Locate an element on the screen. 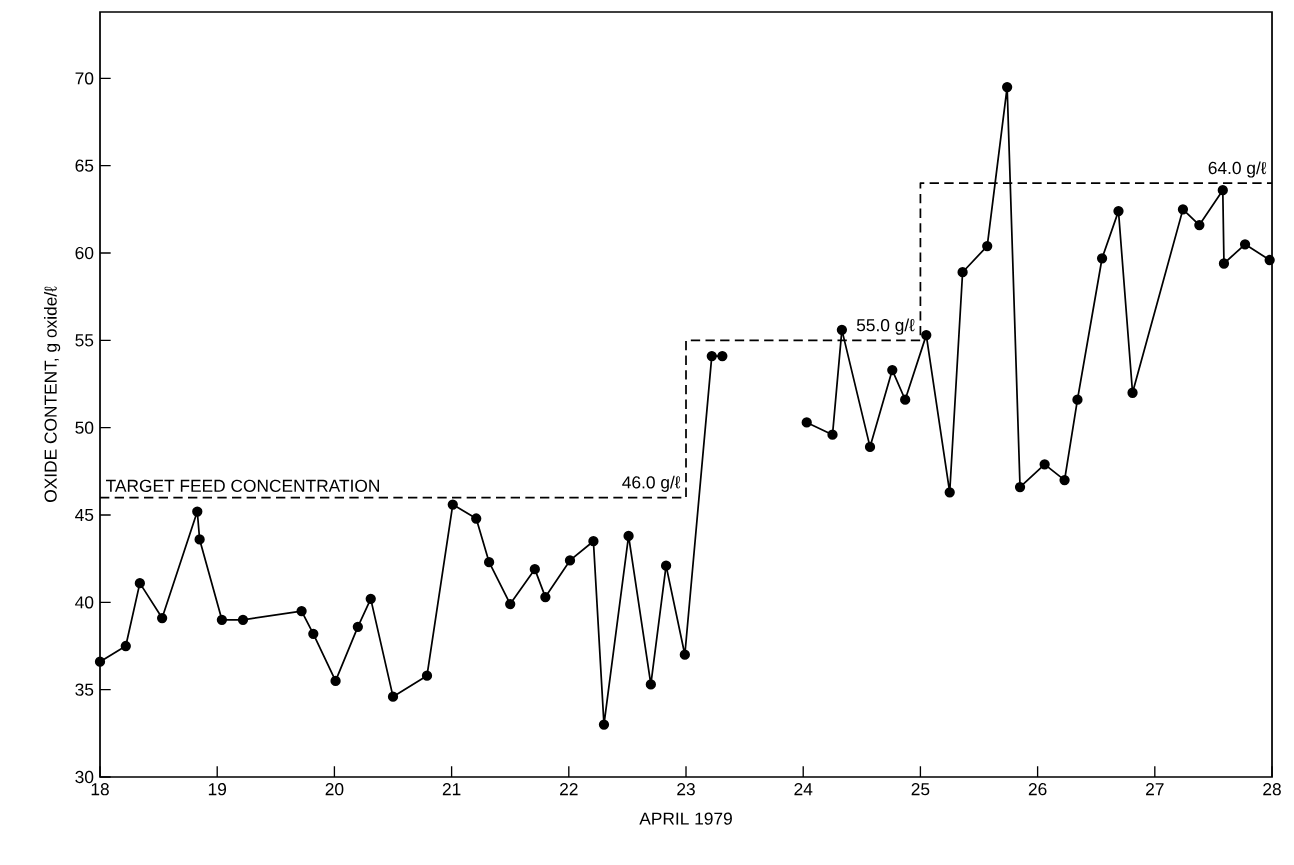 This screenshot has width=1294, height=865. annotation: 46.0 g/ℓ is located at coordinates (651, 483).